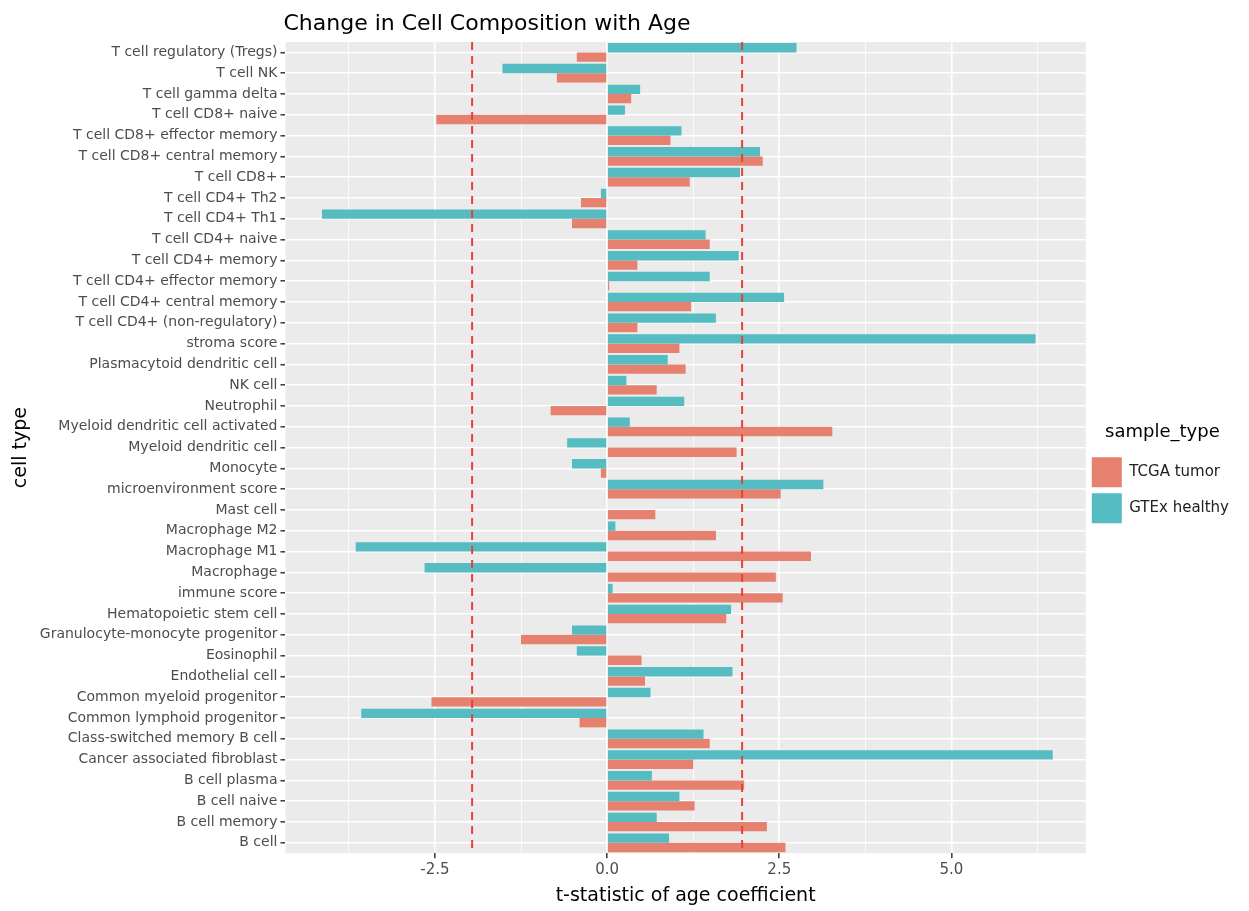 Image resolution: width=1249 pixels, height=911 pixels. I want to click on y-tick-label: T cell gamma delta, so click(209, 92).